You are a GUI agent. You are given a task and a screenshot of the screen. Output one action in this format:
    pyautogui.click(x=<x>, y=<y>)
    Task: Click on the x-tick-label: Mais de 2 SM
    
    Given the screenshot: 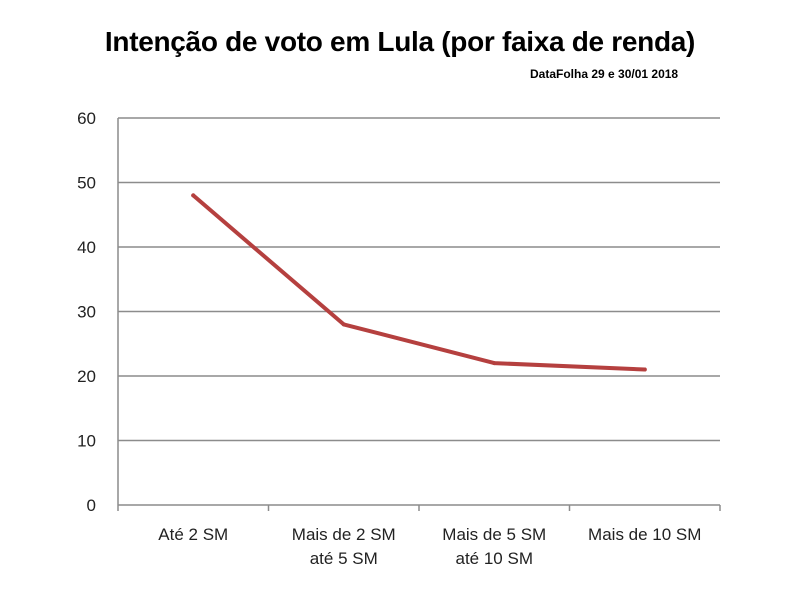 What is the action you would take?
    pyautogui.click(x=344, y=534)
    